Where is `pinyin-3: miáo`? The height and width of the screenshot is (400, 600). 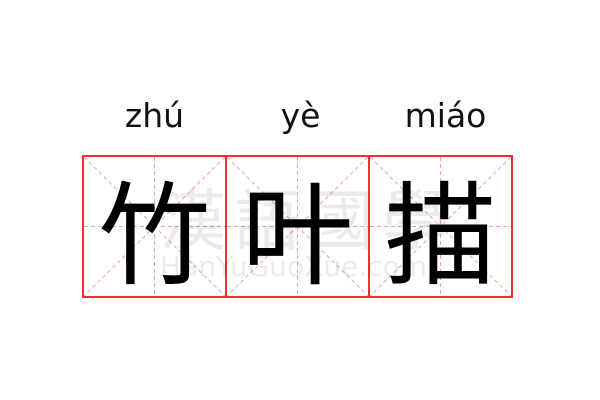 pinyin-3: miáo is located at coordinates (445, 115).